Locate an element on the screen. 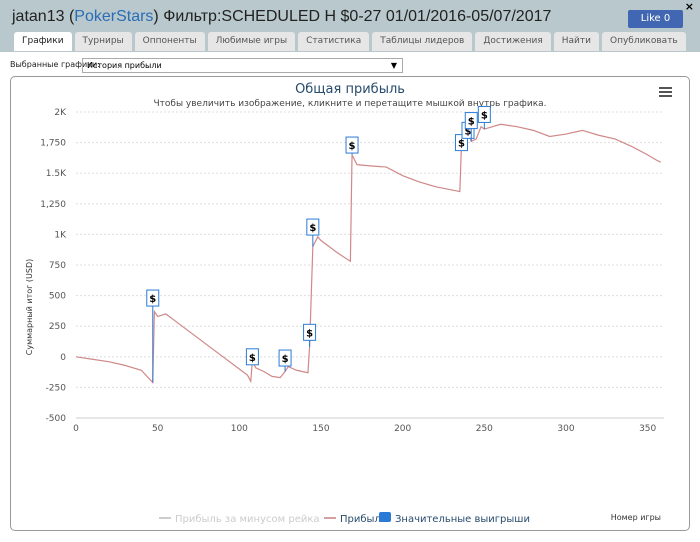 This screenshot has height=542, width=700. x-tick-label: 250 is located at coordinates (484, 429).